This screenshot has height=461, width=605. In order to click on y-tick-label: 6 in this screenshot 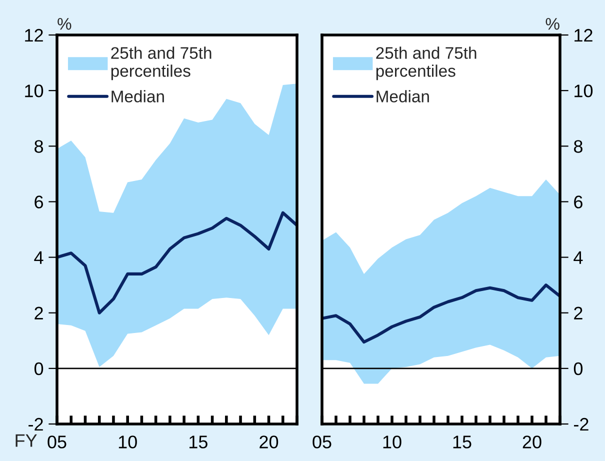, I will do `click(39, 202)`.